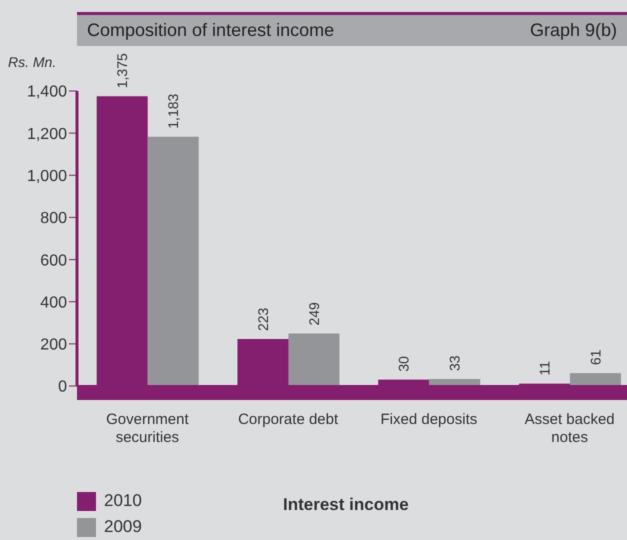  I want to click on y-tick-label: 200, so click(54, 345).